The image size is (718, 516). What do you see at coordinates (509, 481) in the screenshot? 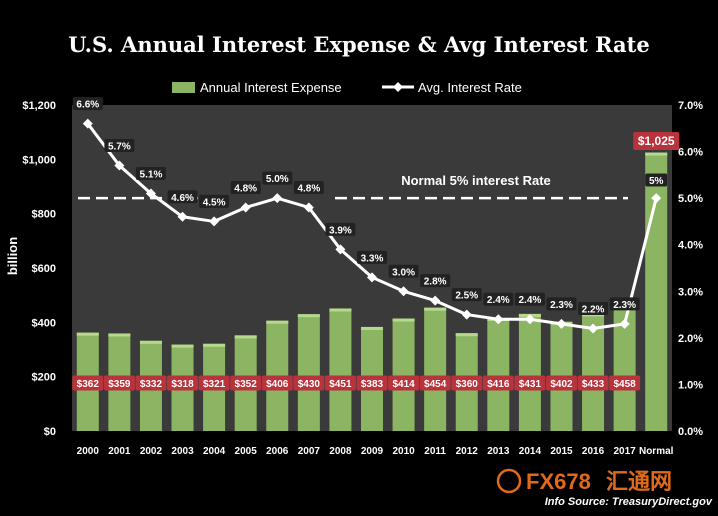
I see `watermark-logo-icon` at bounding box center [509, 481].